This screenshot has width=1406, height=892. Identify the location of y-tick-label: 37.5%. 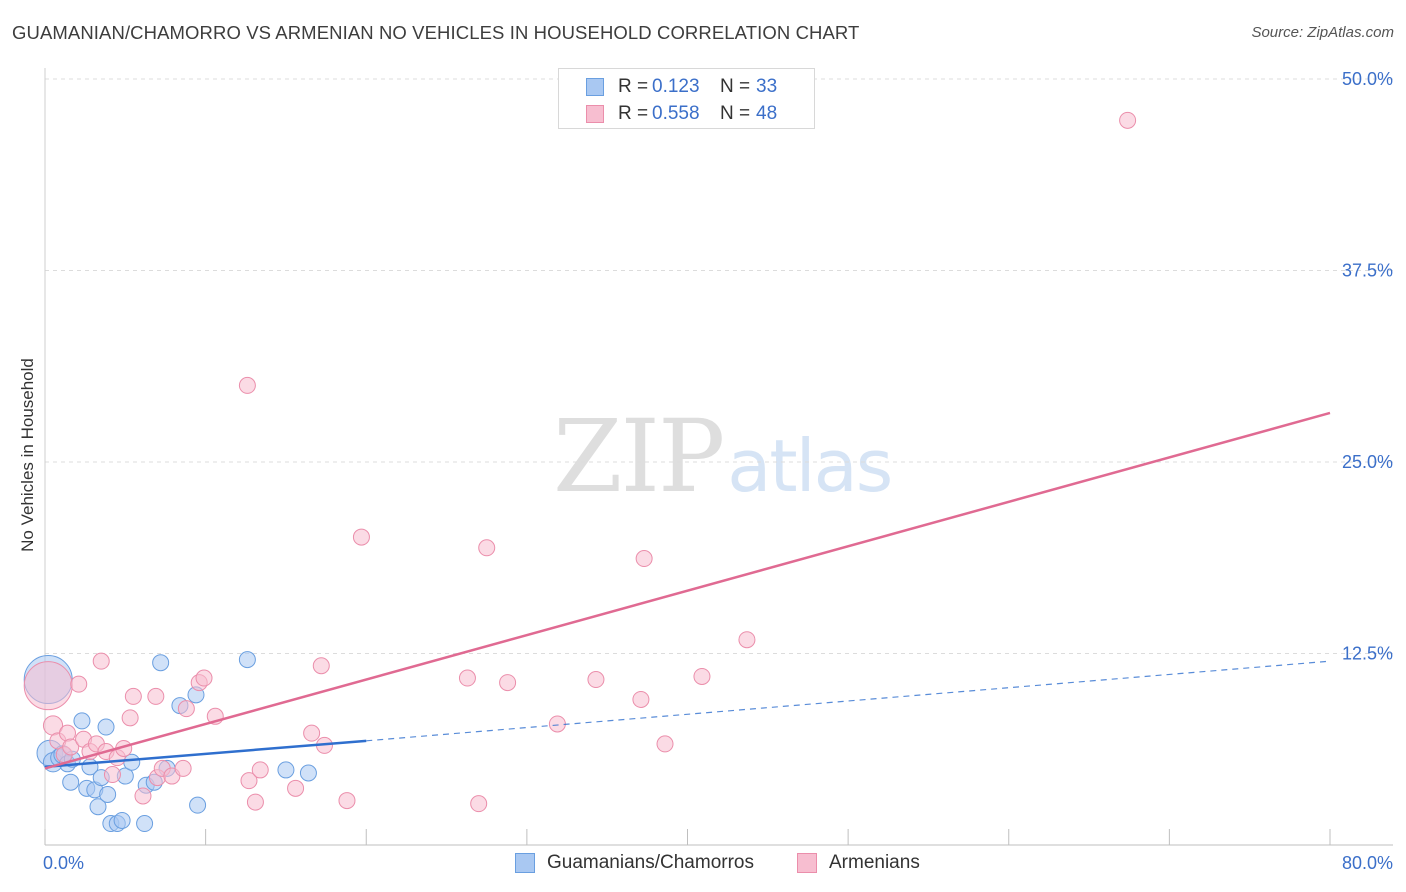
(1367, 271).